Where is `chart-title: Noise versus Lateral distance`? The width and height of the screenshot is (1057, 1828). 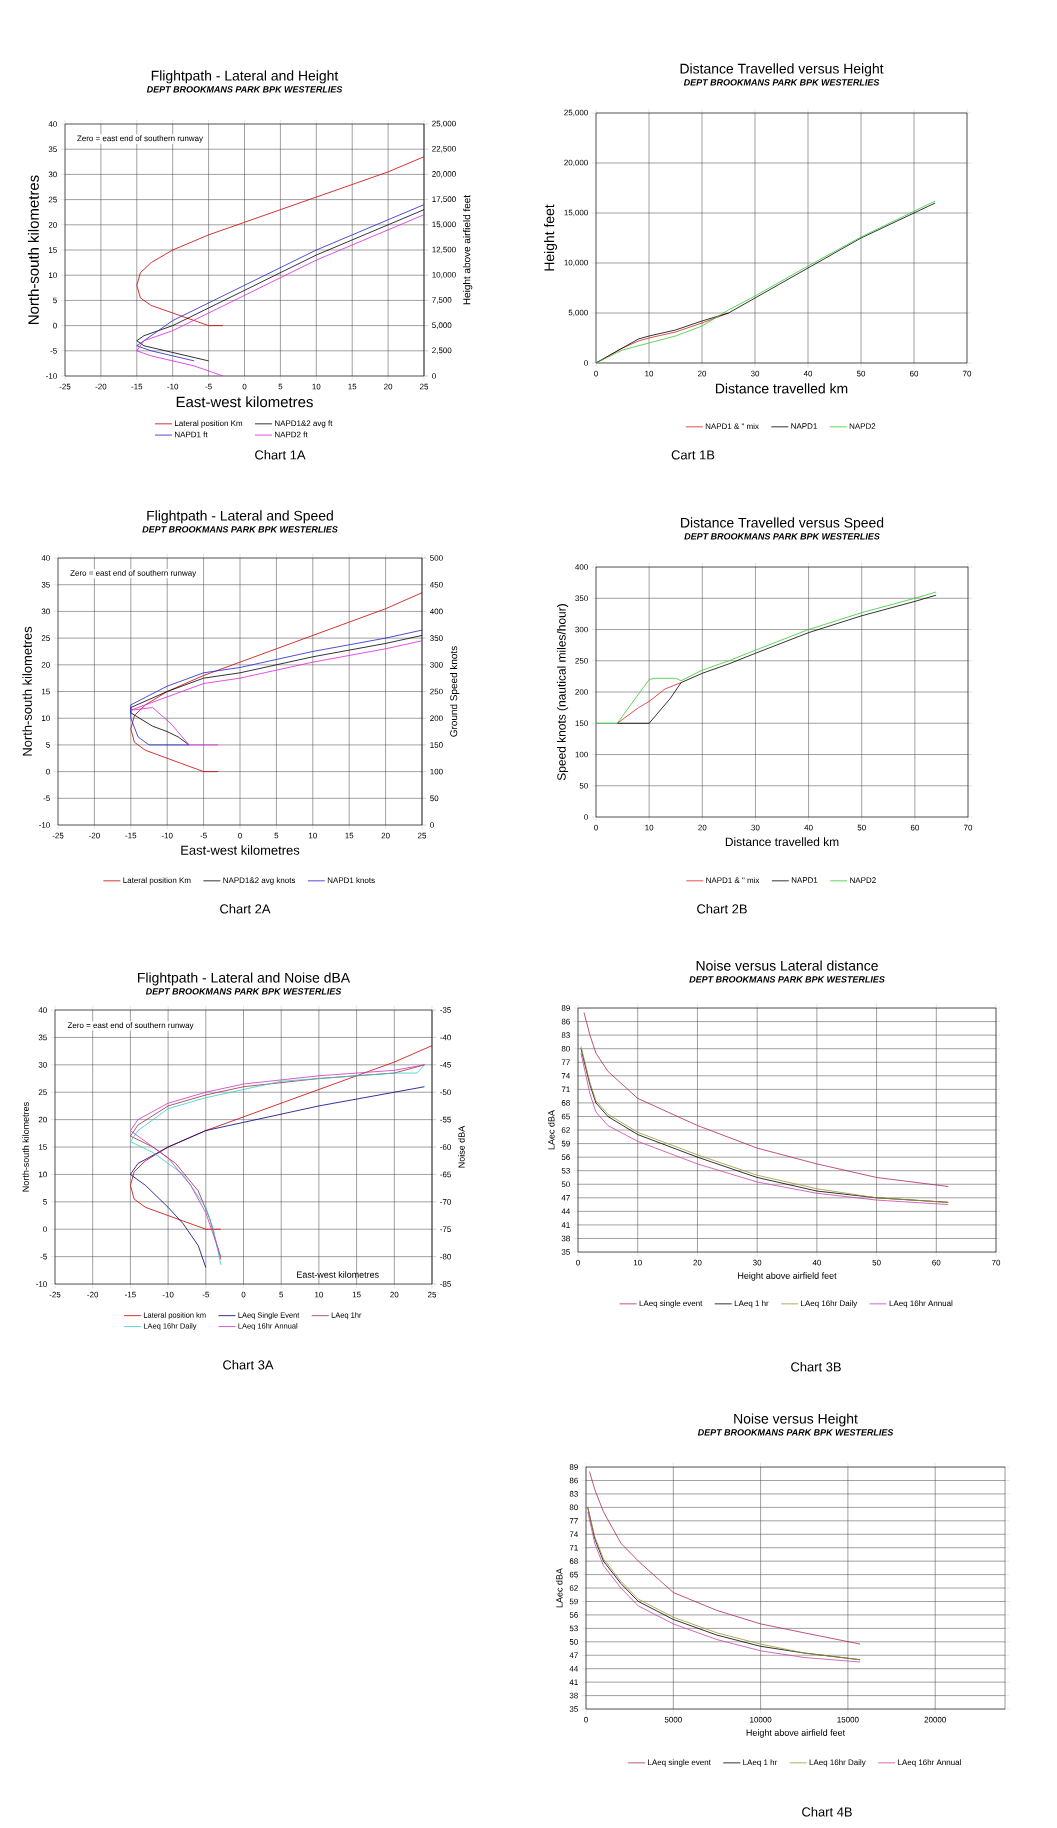 chart-title: Noise versus Lateral distance is located at coordinates (787, 965).